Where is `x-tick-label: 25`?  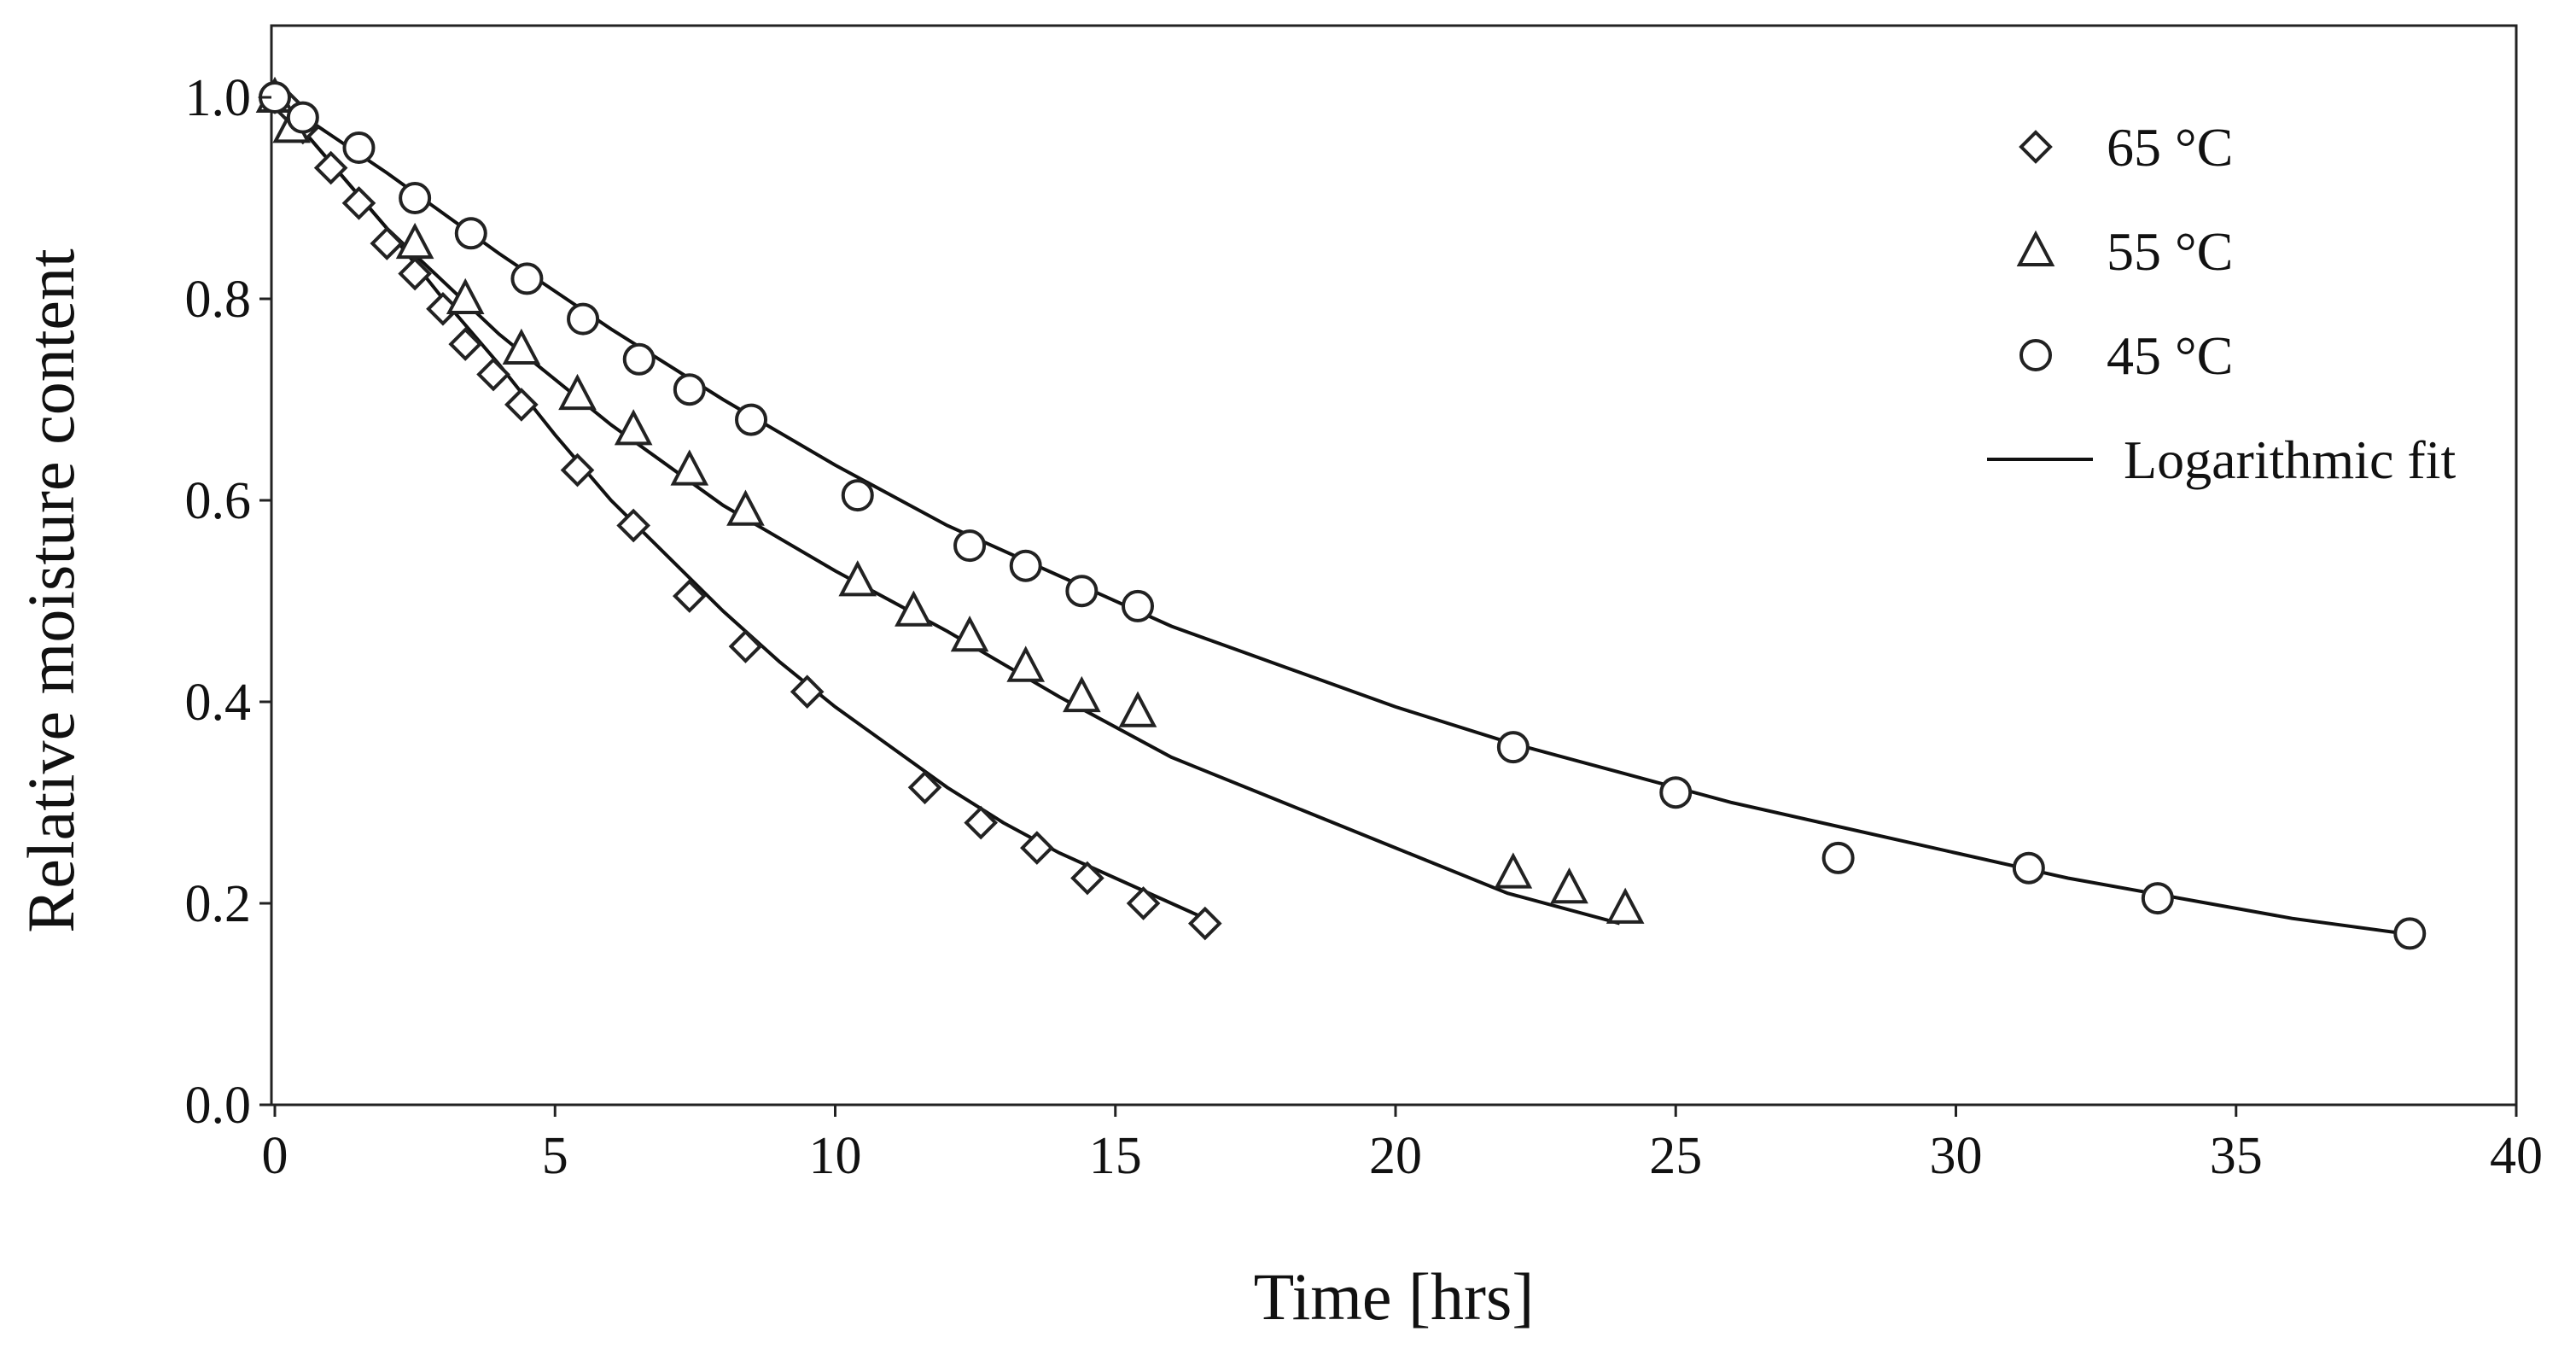
x-tick-label: 25 is located at coordinates (1675, 1156).